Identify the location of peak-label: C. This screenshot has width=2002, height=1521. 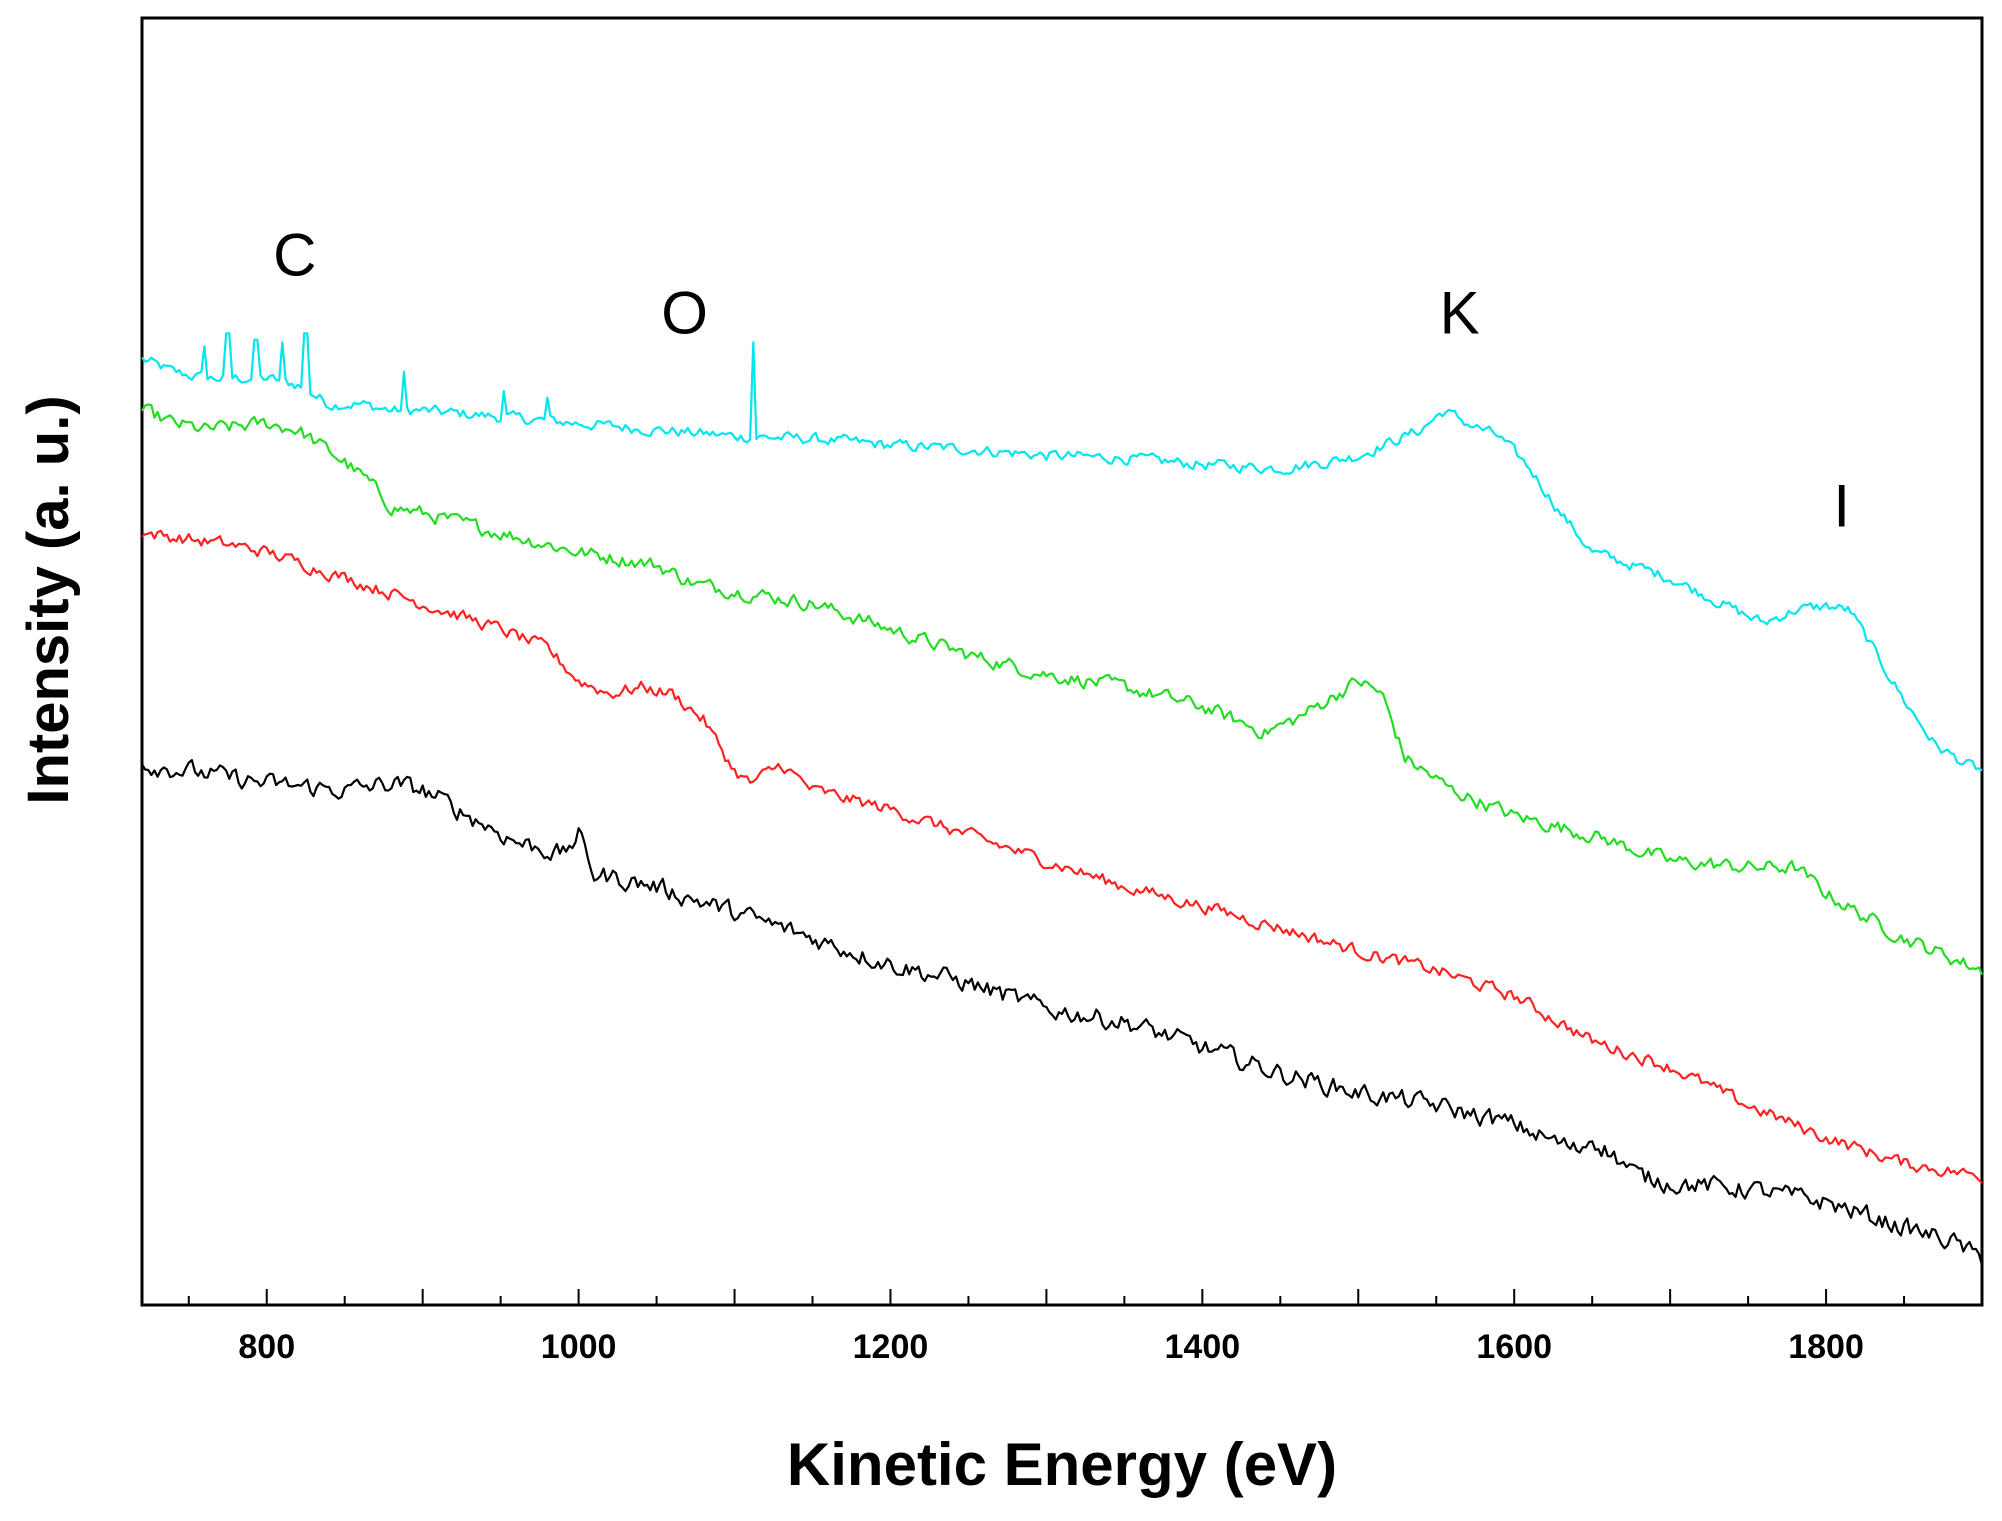
(294, 254).